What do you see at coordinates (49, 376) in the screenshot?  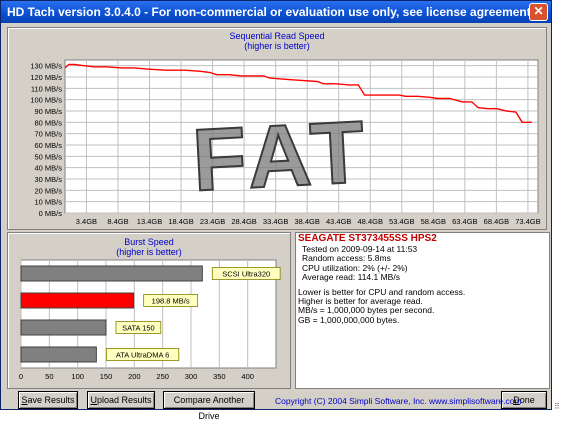 I see `burst-x-tick-label: 50` at bounding box center [49, 376].